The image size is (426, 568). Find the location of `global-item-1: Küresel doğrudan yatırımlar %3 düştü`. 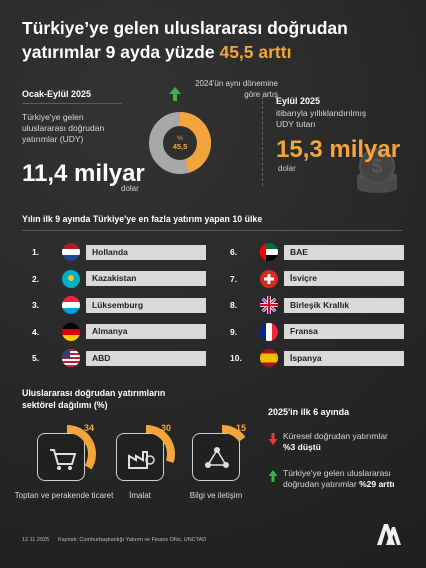

global-item-1: Küresel doğrudan yatırımlar %3 düştü is located at coordinates (345, 442).